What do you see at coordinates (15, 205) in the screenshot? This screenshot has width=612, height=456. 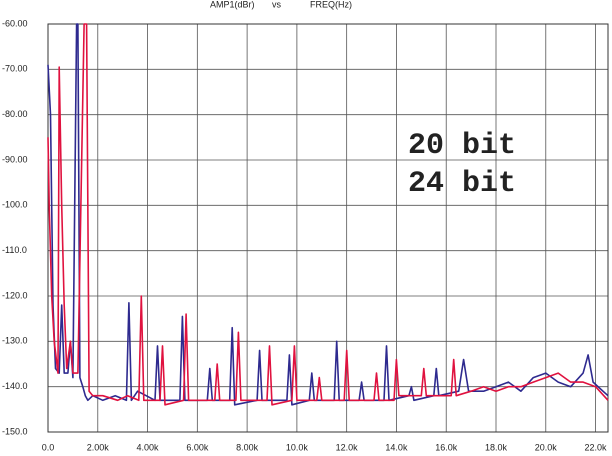 I see `y-tick-label: -100.0` at bounding box center [15, 205].